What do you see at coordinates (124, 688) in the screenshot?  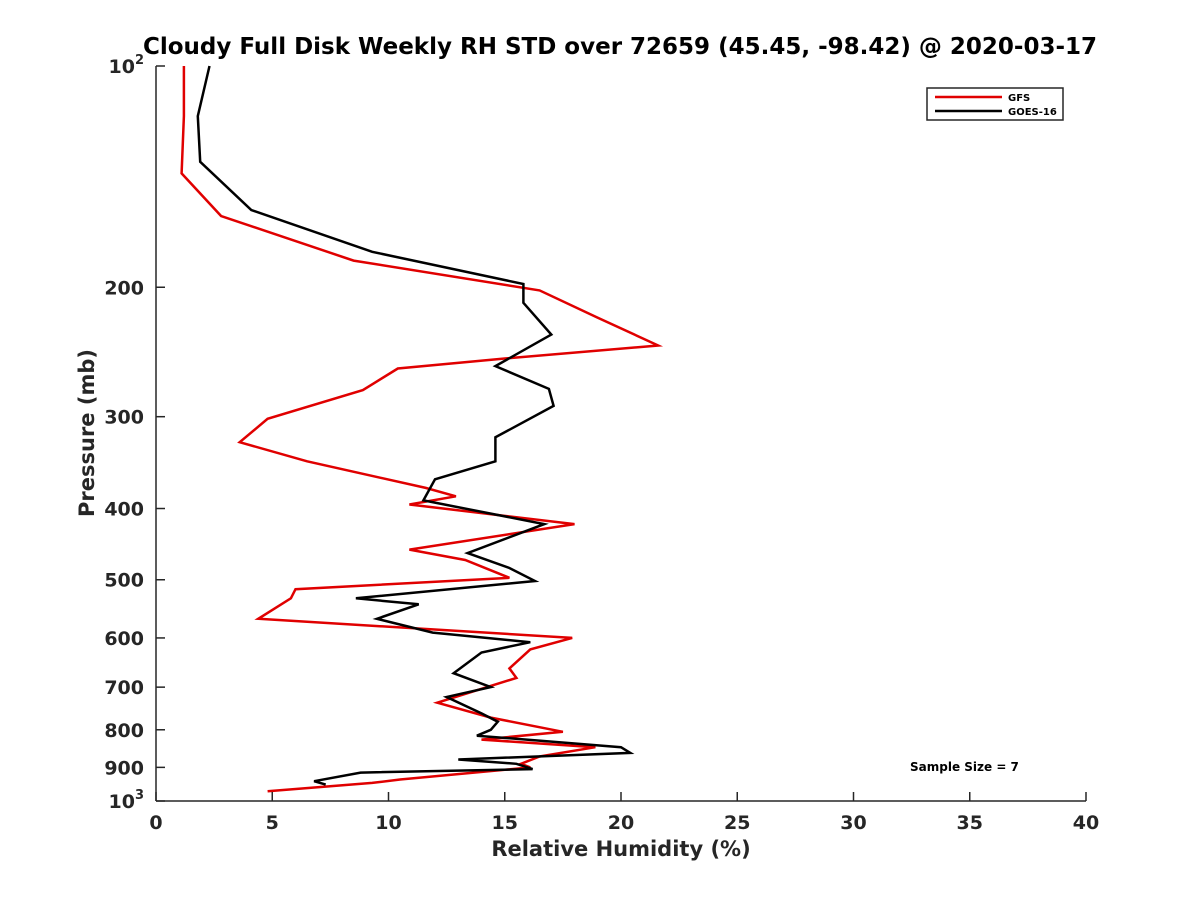 I see `y-tick-label: 700` at bounding box center [124, 688].